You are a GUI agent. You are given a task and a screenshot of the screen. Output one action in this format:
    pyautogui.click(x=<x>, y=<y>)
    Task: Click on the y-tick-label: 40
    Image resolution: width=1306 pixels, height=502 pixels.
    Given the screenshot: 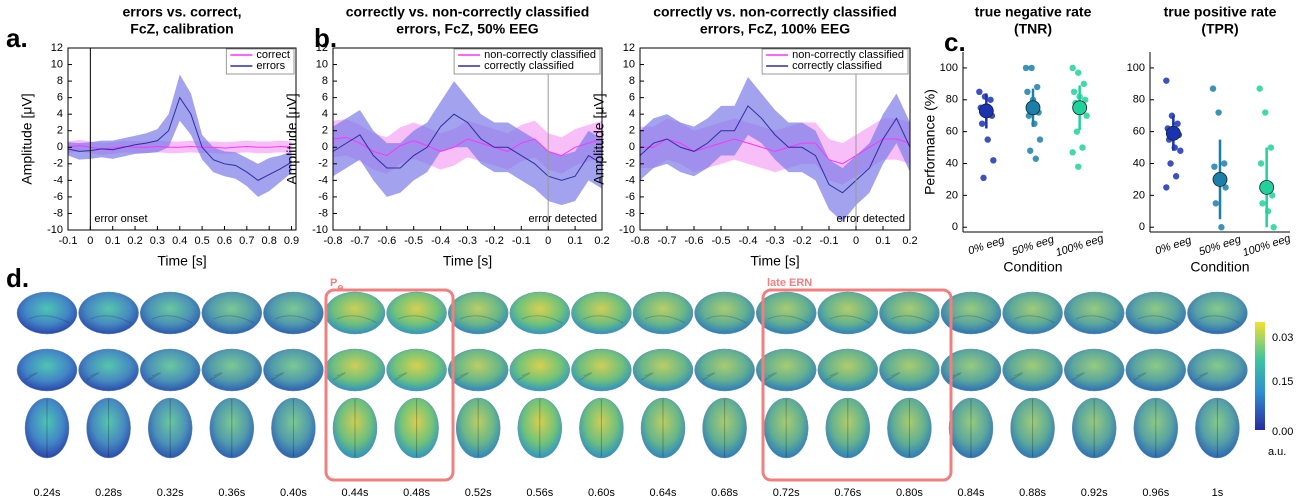 What is the action you would take?
    pyautogui.click(x=952, y=163)
    